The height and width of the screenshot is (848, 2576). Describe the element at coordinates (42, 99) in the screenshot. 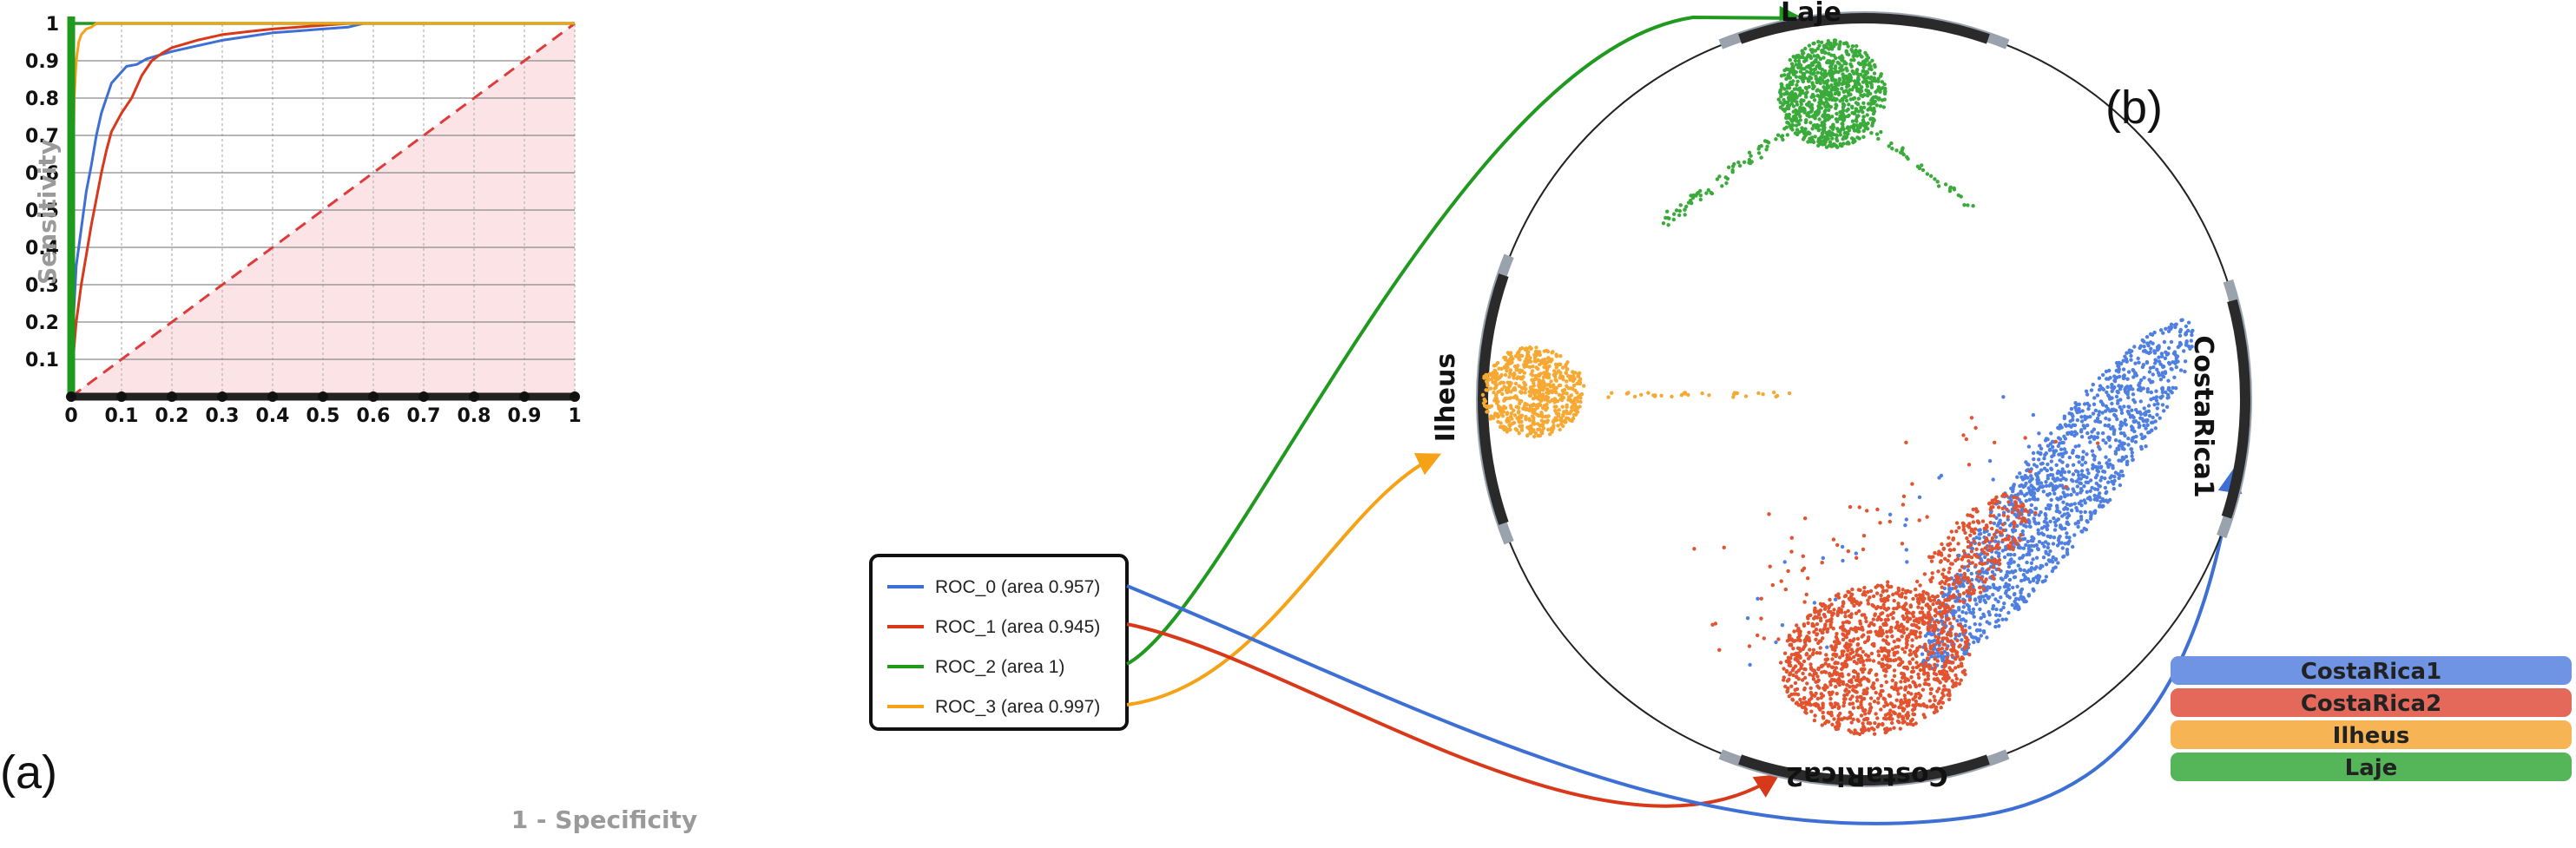

I see `y-tick-label: 0.8` at that location.